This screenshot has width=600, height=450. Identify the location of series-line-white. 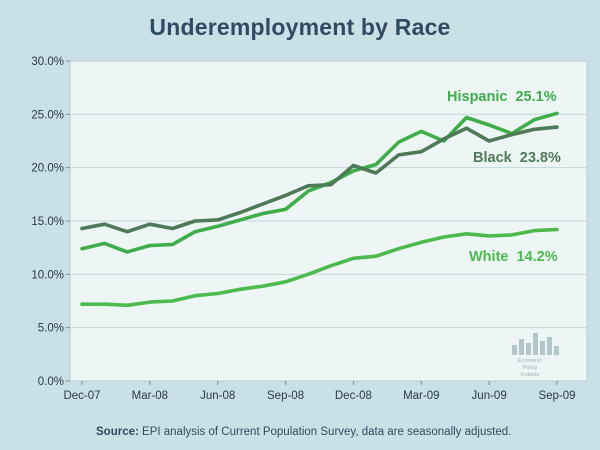
(319, 267).